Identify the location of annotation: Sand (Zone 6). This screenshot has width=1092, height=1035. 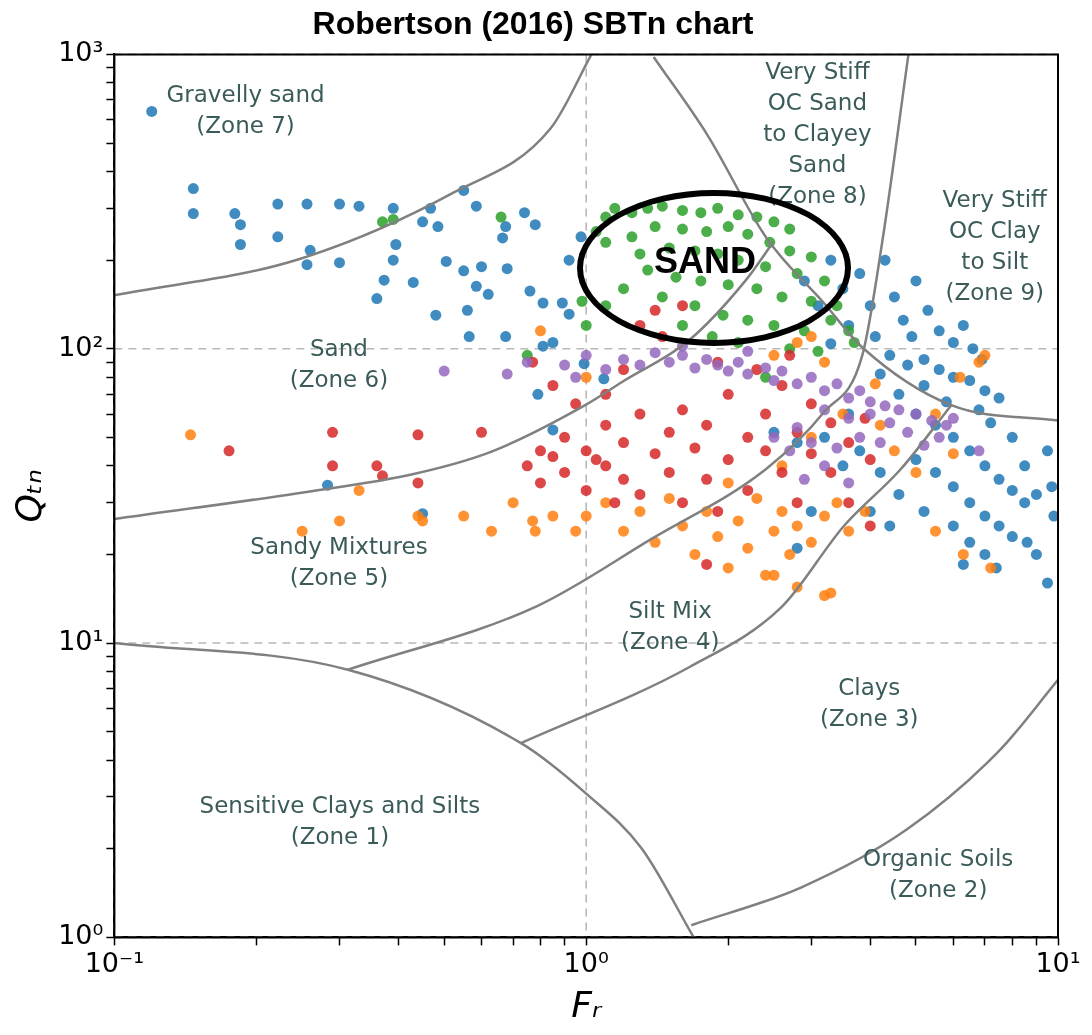
(339, 363).